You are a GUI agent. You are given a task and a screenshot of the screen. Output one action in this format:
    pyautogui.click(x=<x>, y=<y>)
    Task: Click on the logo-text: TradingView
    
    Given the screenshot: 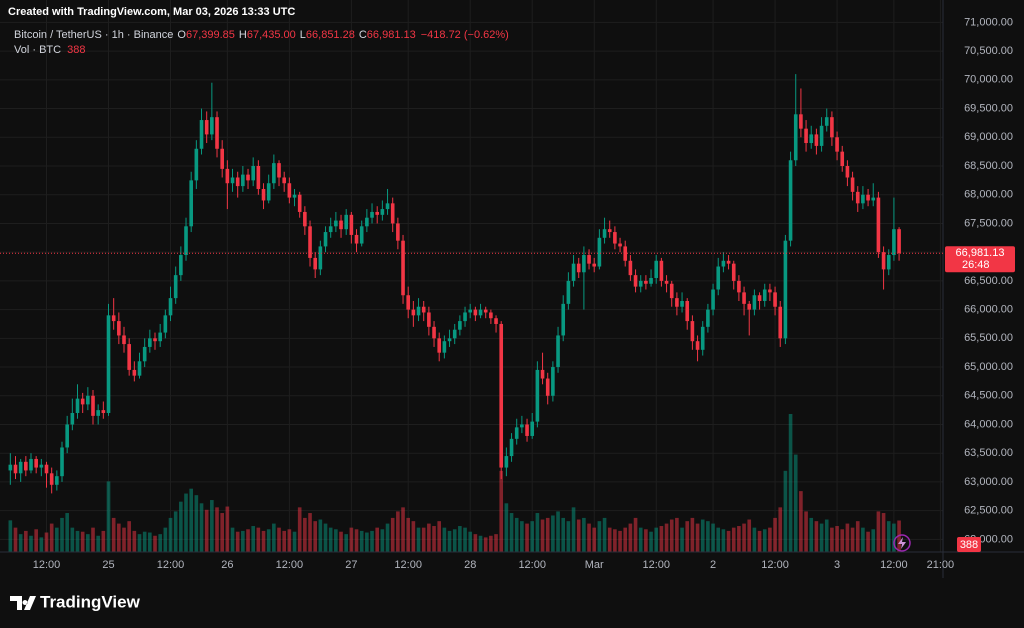 What is the action you would take?
    pyautogui.click(x=90, y=601)
    